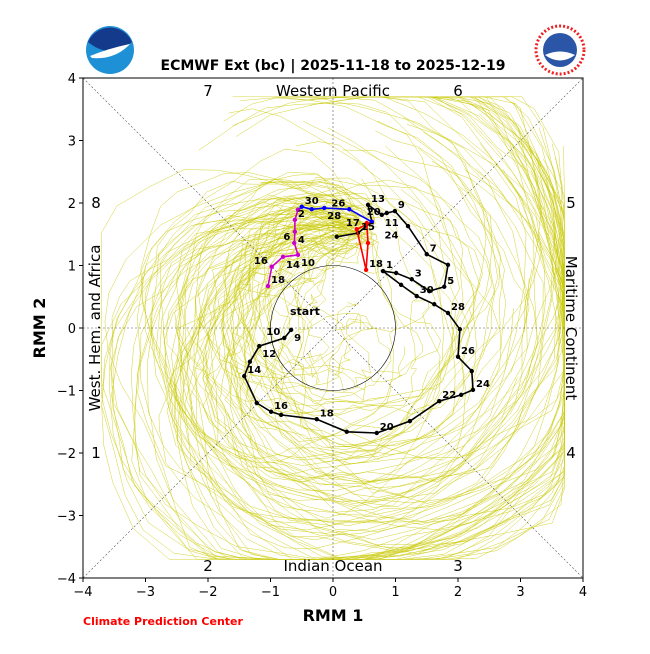 The height and width of the screenshot is (654, 650). What do you see at coordinates (66, 579) in the screenshot?
I see `y-tick-label: −4` at bounding box center [66, 579].